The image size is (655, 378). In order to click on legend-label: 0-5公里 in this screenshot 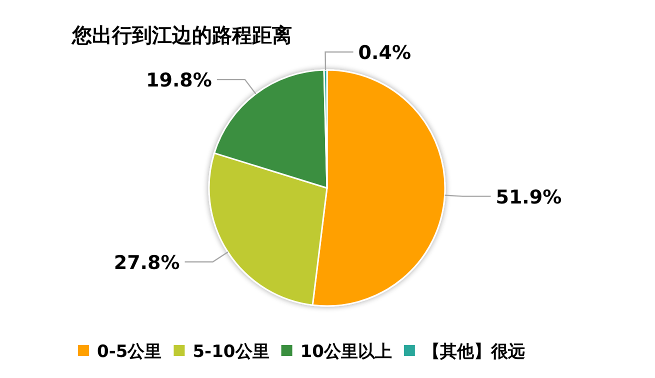, I will do `click(129, 352)`.